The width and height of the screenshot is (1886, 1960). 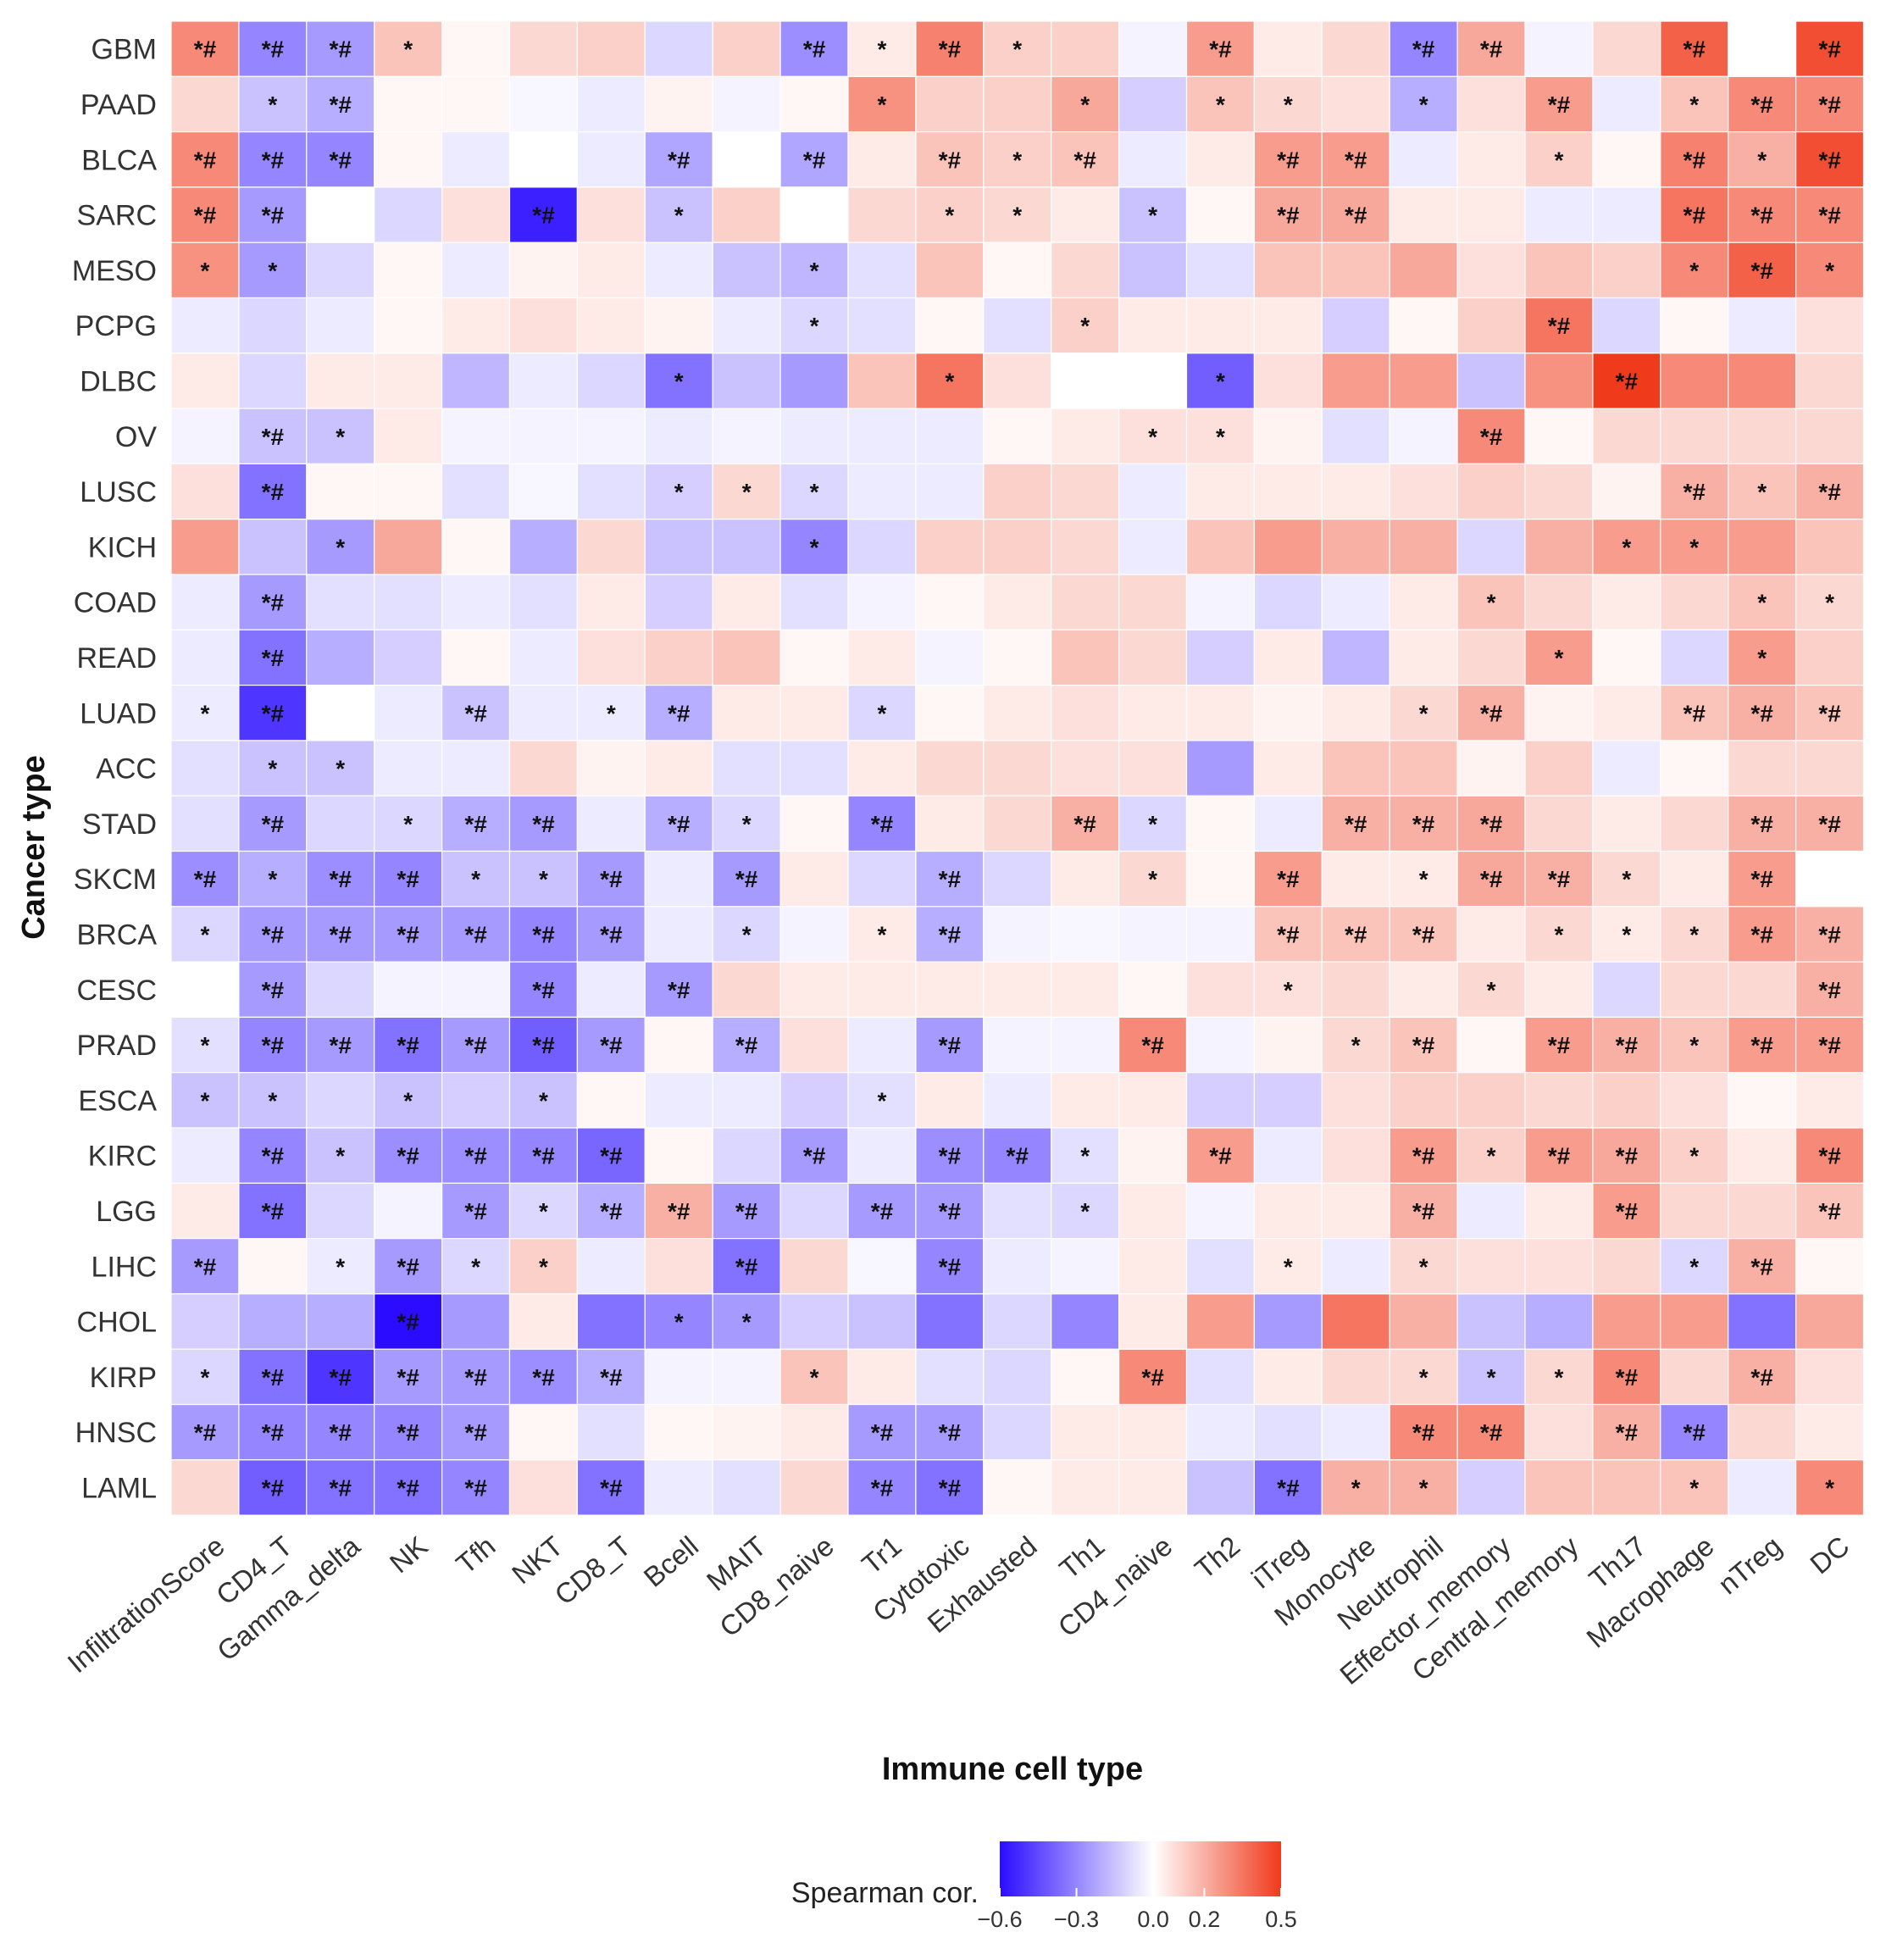 What do you see at coordinates (592, 1571) in the screenshot?
I see `column-label: CD8_T` at bounding box center [592, 1571].